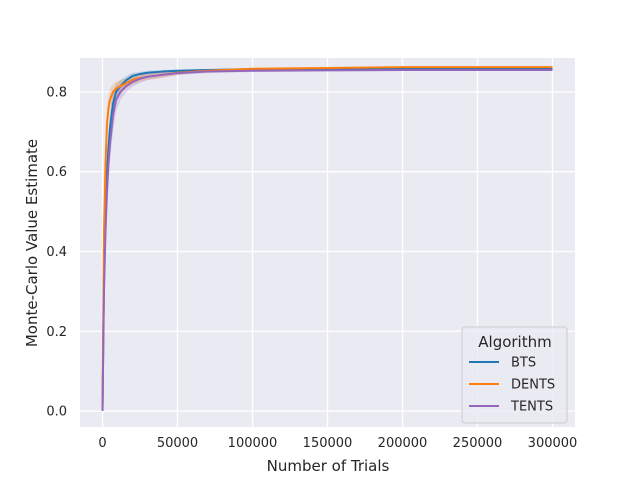  I want to click on legend: Algorithm BTS DENTS TENTS, so click(514, 375).